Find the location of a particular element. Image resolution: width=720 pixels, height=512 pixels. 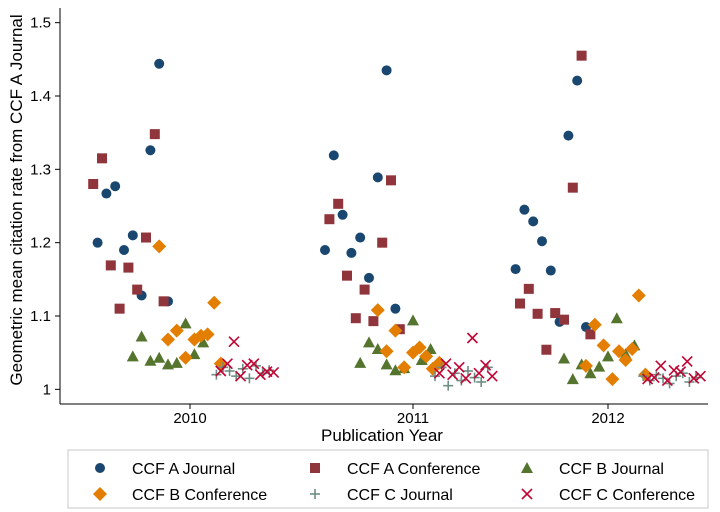

legend-marker-ccf-b-journal is located at coordinates (527, 467).